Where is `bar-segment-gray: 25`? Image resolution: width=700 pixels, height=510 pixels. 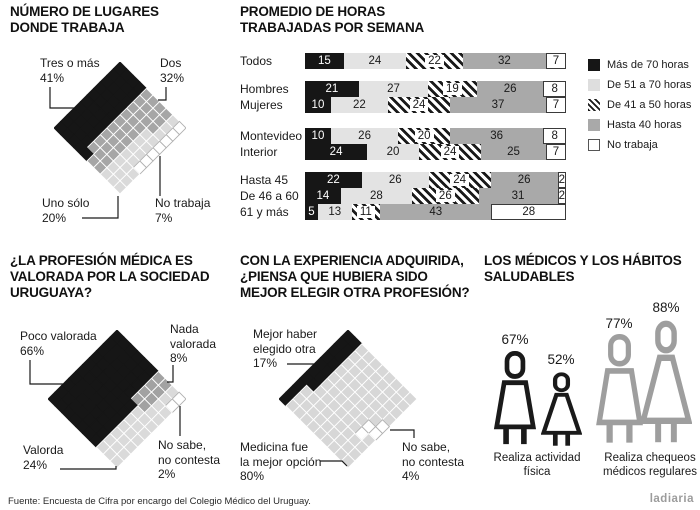 bar-segment-gray: 25 is located at coordinates (513, 152).